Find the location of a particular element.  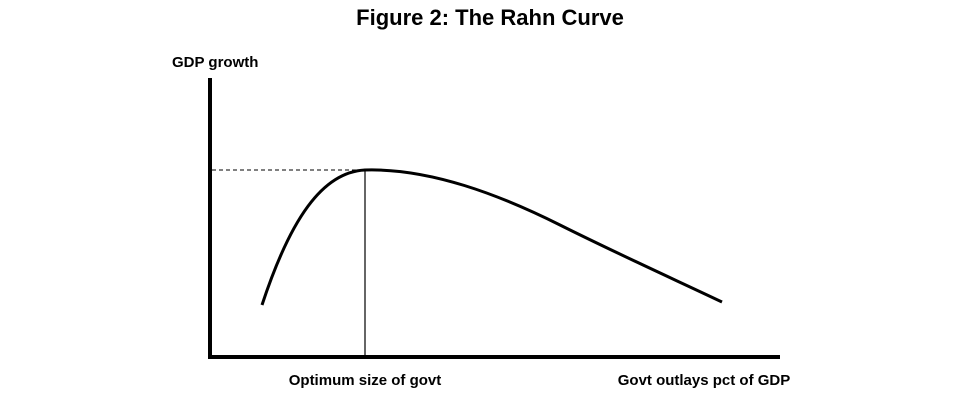

x-axis-label: Govt outlays pct of GDP is located at coordinates (704, 380).